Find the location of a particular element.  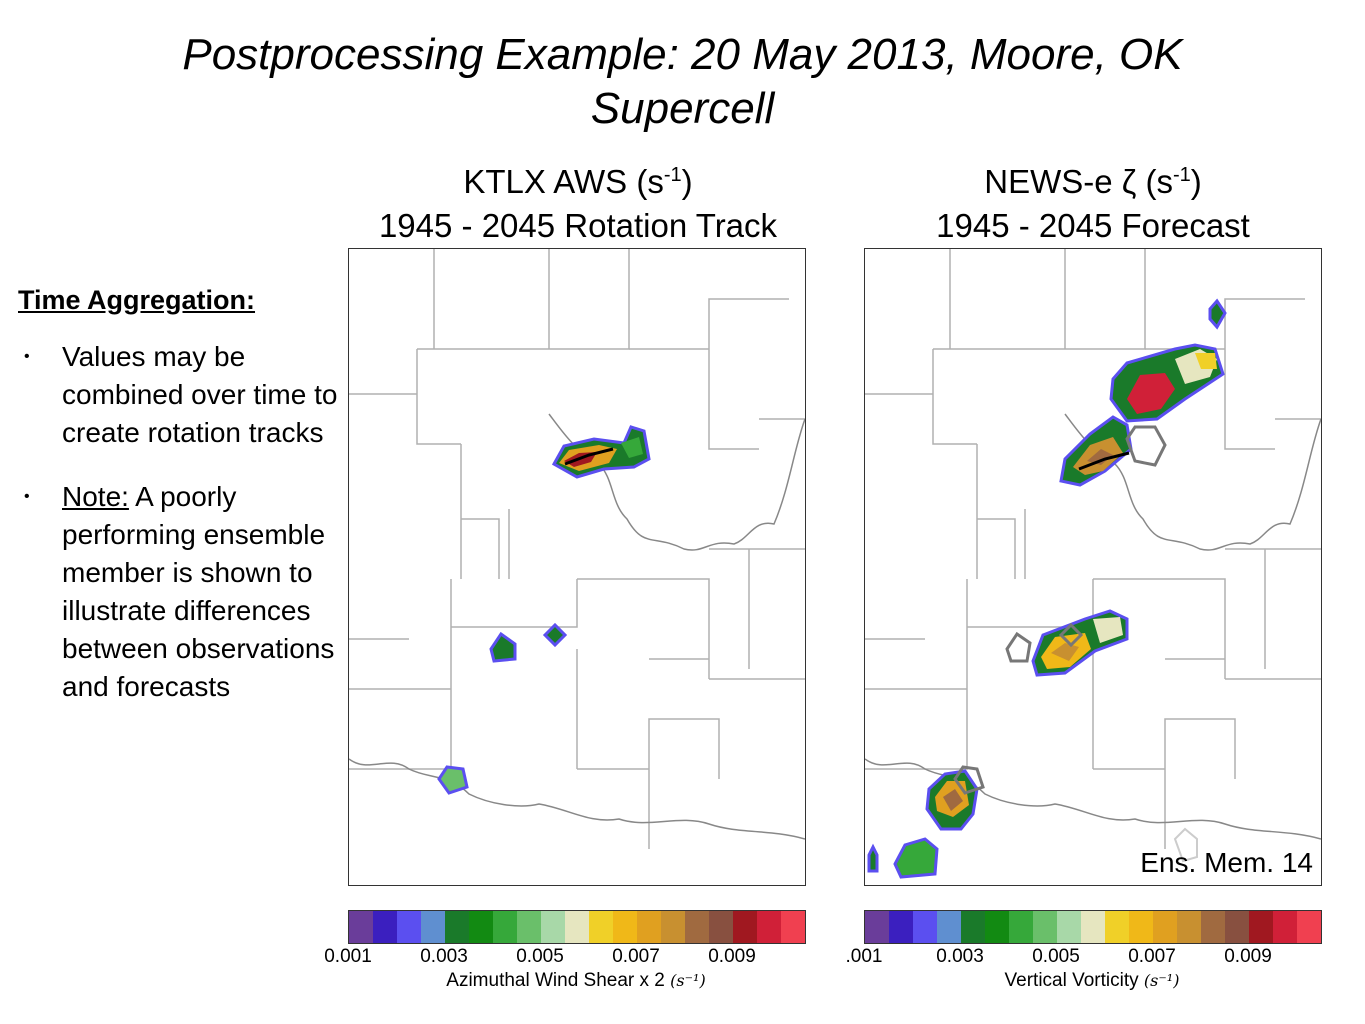

left-heading-text: KTLX AWS (s is located at coordinates (563, 181).